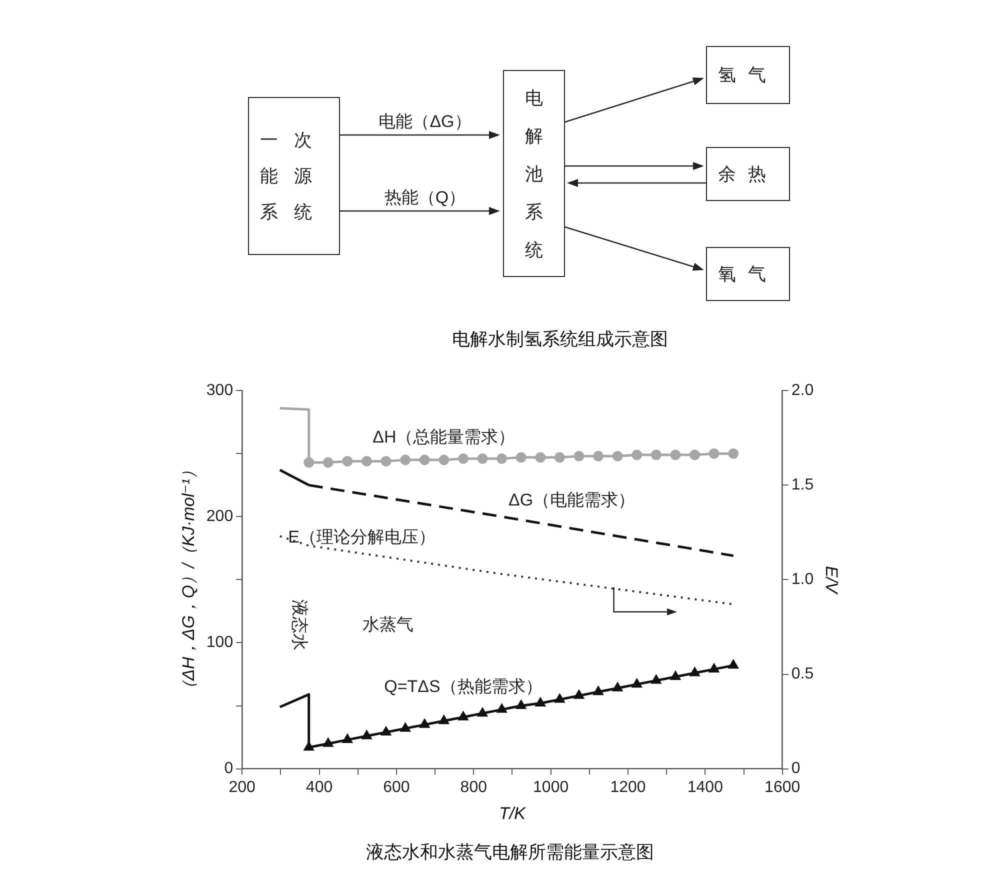  Describe the element at coordinates (319, 787) in the screenshot. I see `x-tick-label: 400` at that location.